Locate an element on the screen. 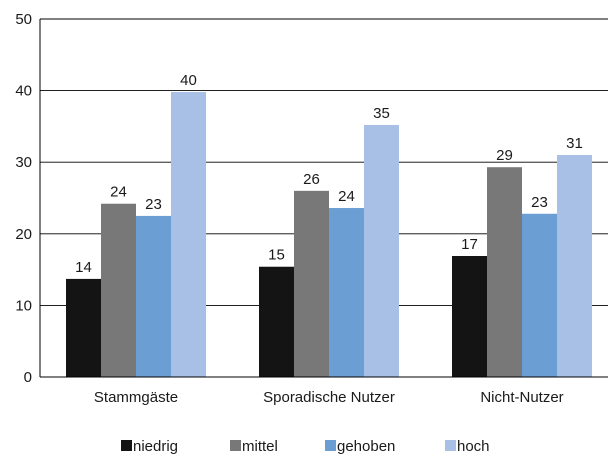 This screenshot has height=458, width=611. data-label: 15 is located at coordinates (276, 255).